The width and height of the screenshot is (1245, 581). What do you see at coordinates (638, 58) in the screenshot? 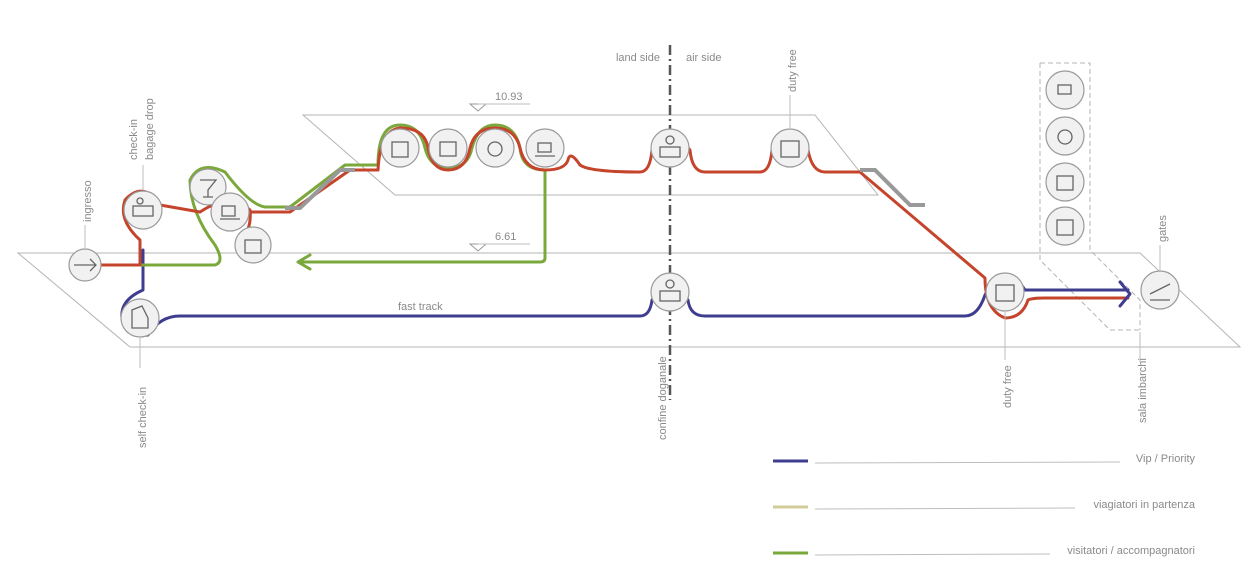
I see `zone-label: land side` at bounding box center [638, 58].